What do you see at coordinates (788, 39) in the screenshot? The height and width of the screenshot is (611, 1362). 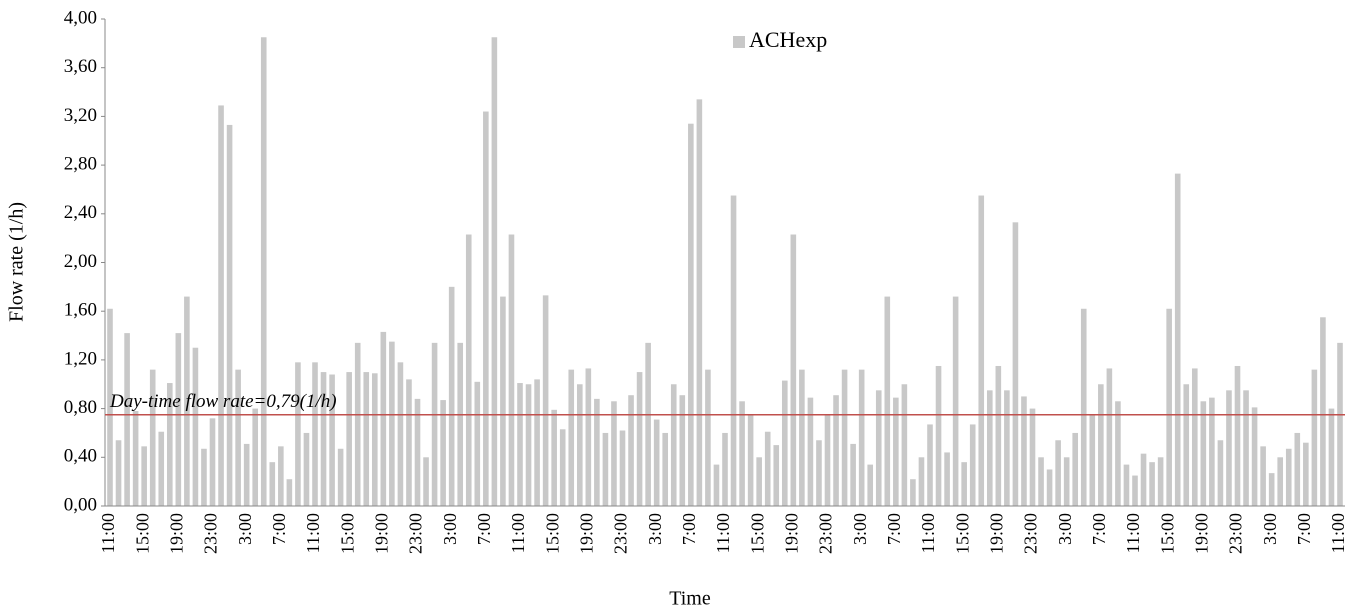 I see `legend-label: ACHexp` at bounding box center [788, 39].